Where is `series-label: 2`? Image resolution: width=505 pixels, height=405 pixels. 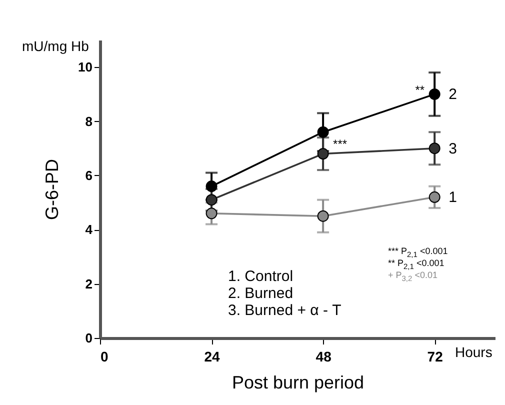
series-label: 2 is located at coordinates (452, 95).